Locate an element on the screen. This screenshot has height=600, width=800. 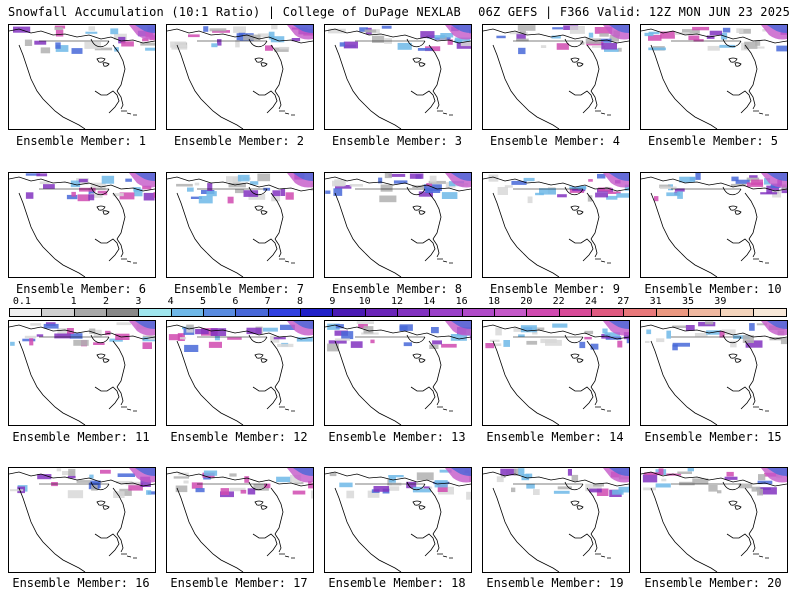
legend-label: 22 is located at coordinates (558, 301).